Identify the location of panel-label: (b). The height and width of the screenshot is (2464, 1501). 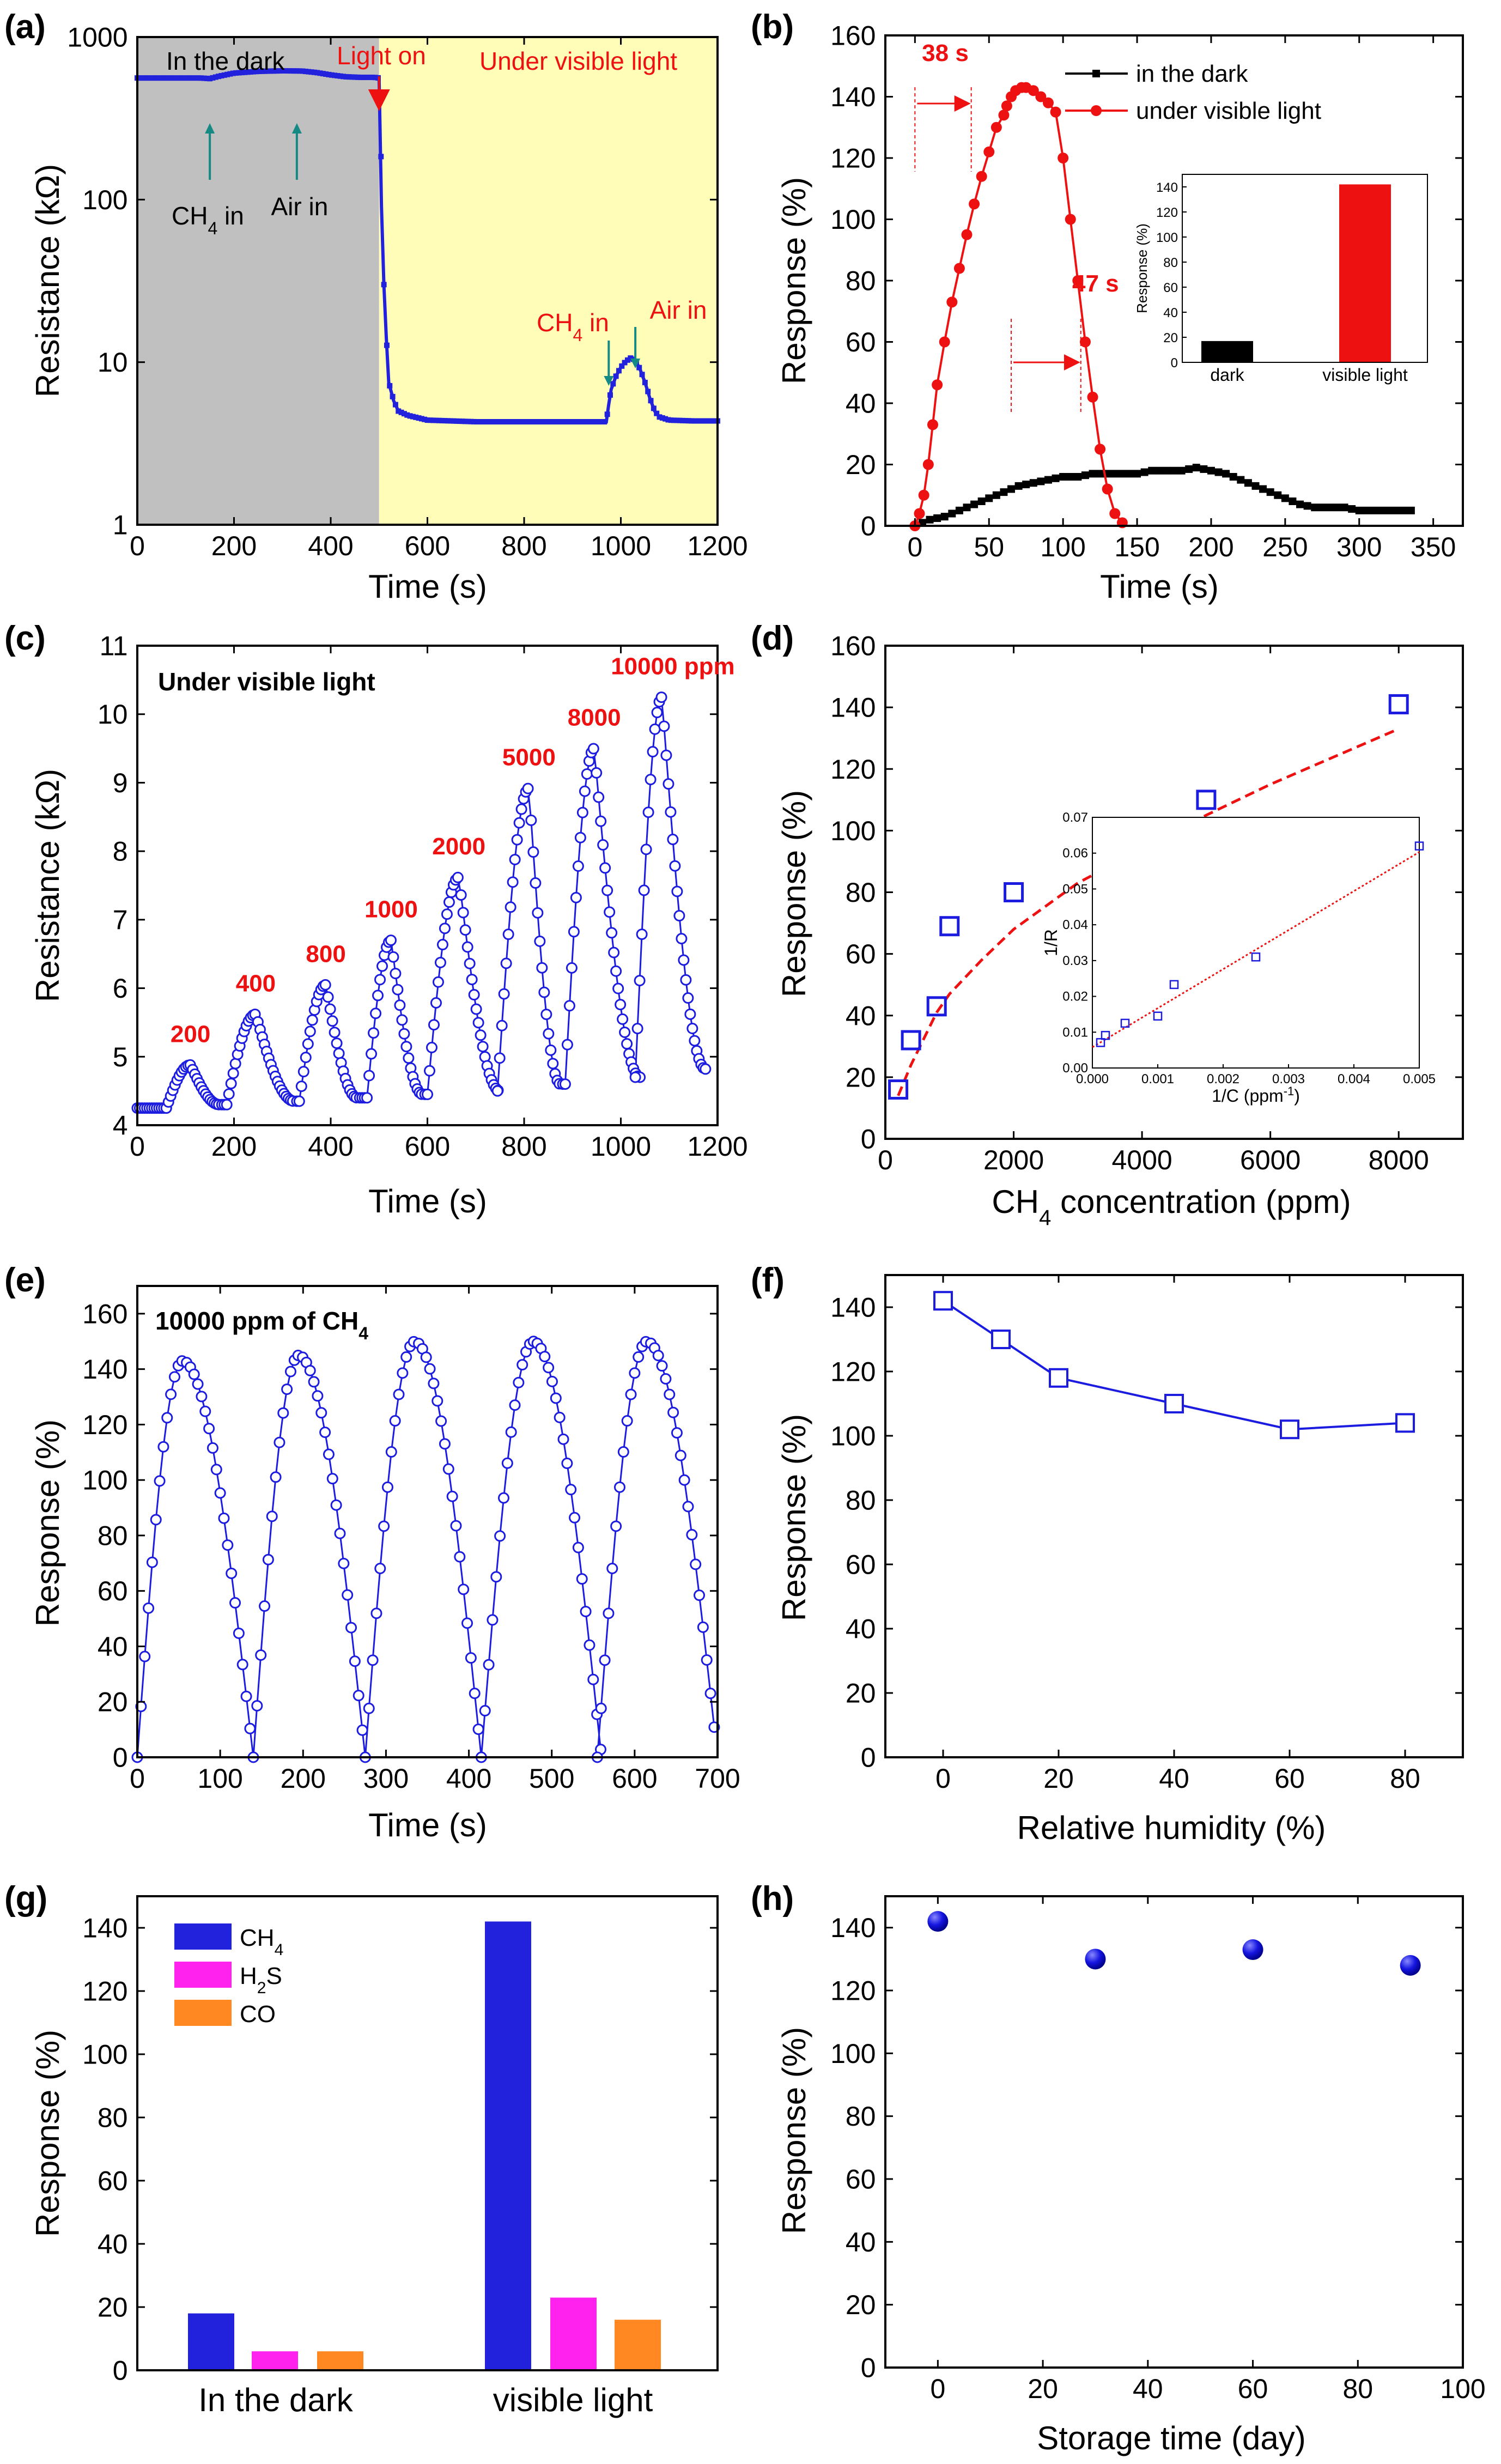
(772, 27).